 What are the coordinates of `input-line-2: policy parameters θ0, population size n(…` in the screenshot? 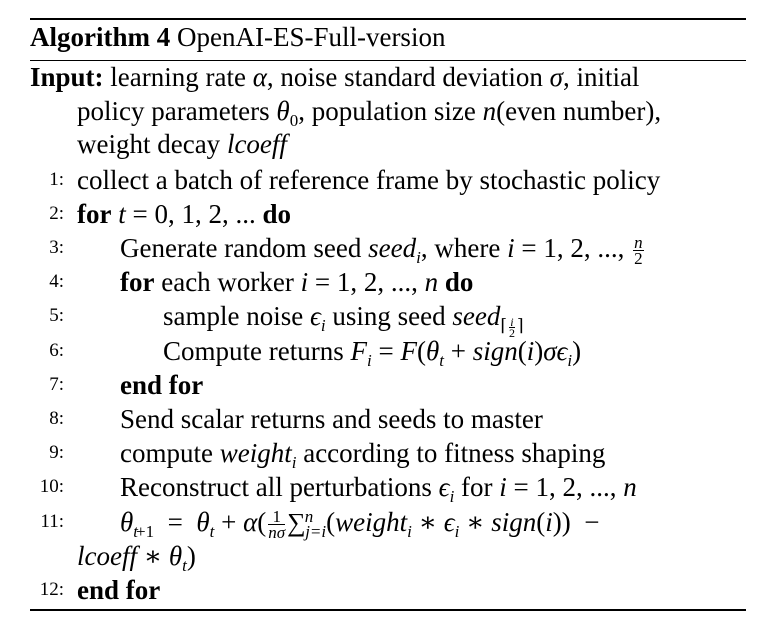 It's located at (369, 113).